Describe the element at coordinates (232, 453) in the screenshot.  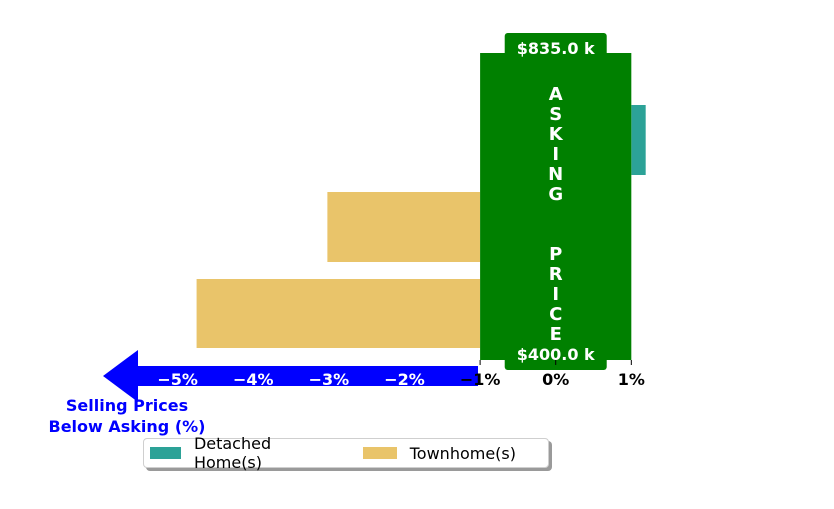
I see `legend-label-detached: Detached Home(s)` at that location.